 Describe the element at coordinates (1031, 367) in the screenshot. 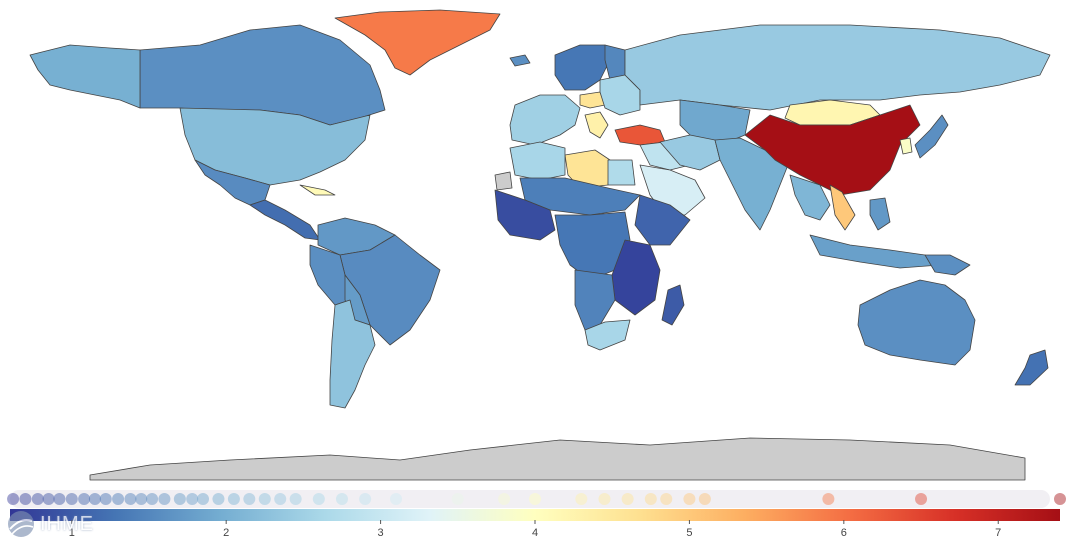

I see `region-new-zealand` at that location.